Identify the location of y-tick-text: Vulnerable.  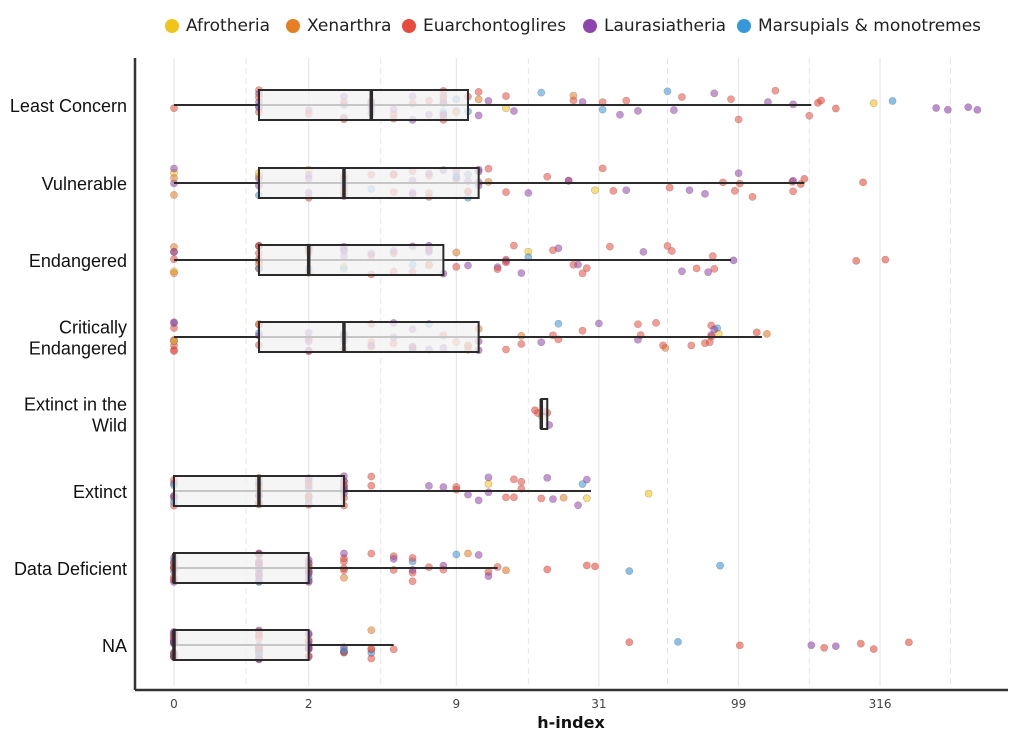
(84, 184).